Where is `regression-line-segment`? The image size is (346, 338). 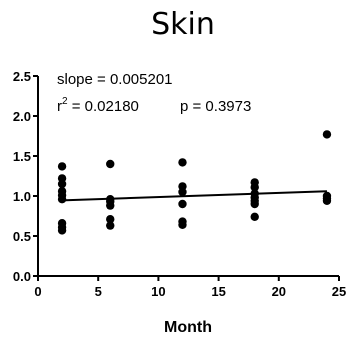 regression-line-segment is located at coordinates (194, 196).